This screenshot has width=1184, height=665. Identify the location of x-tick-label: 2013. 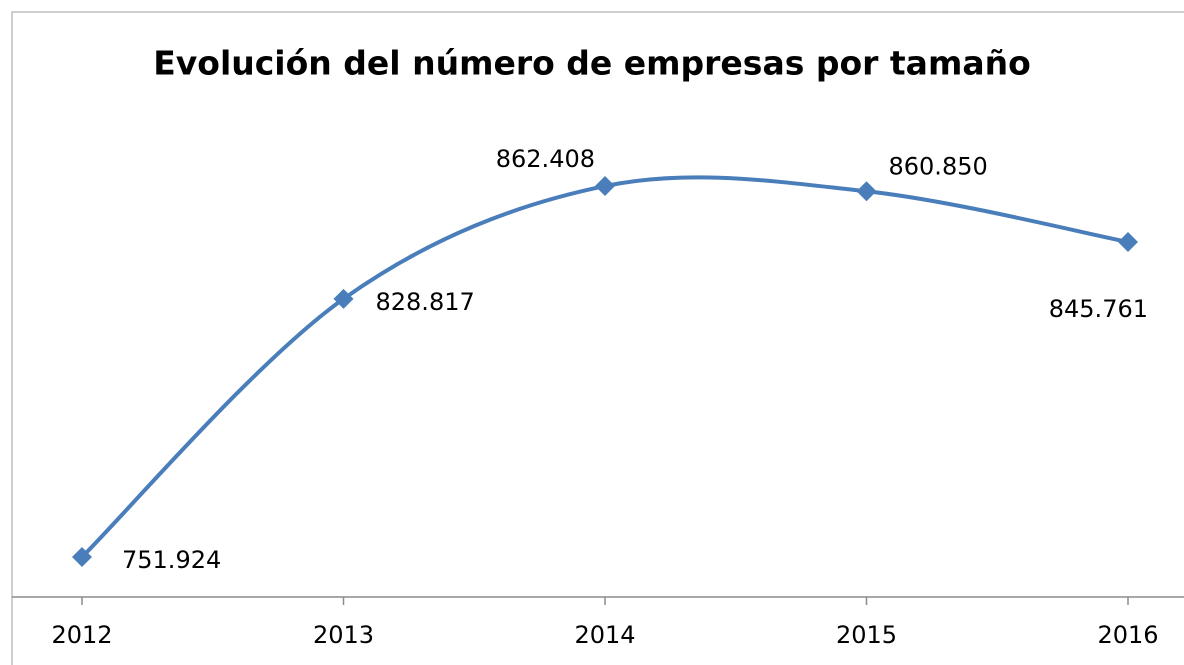
(343, 635).